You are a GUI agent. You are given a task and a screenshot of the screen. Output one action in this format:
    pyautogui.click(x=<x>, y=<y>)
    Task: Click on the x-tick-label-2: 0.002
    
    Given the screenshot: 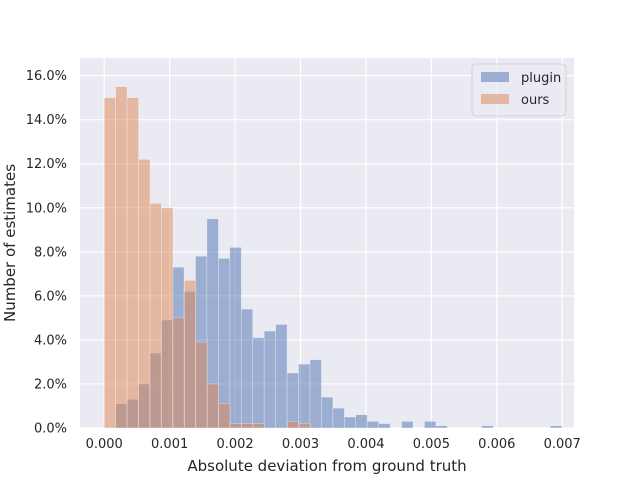 What is the action you would take?
    pyautogui.click(x=234, y=444)
    